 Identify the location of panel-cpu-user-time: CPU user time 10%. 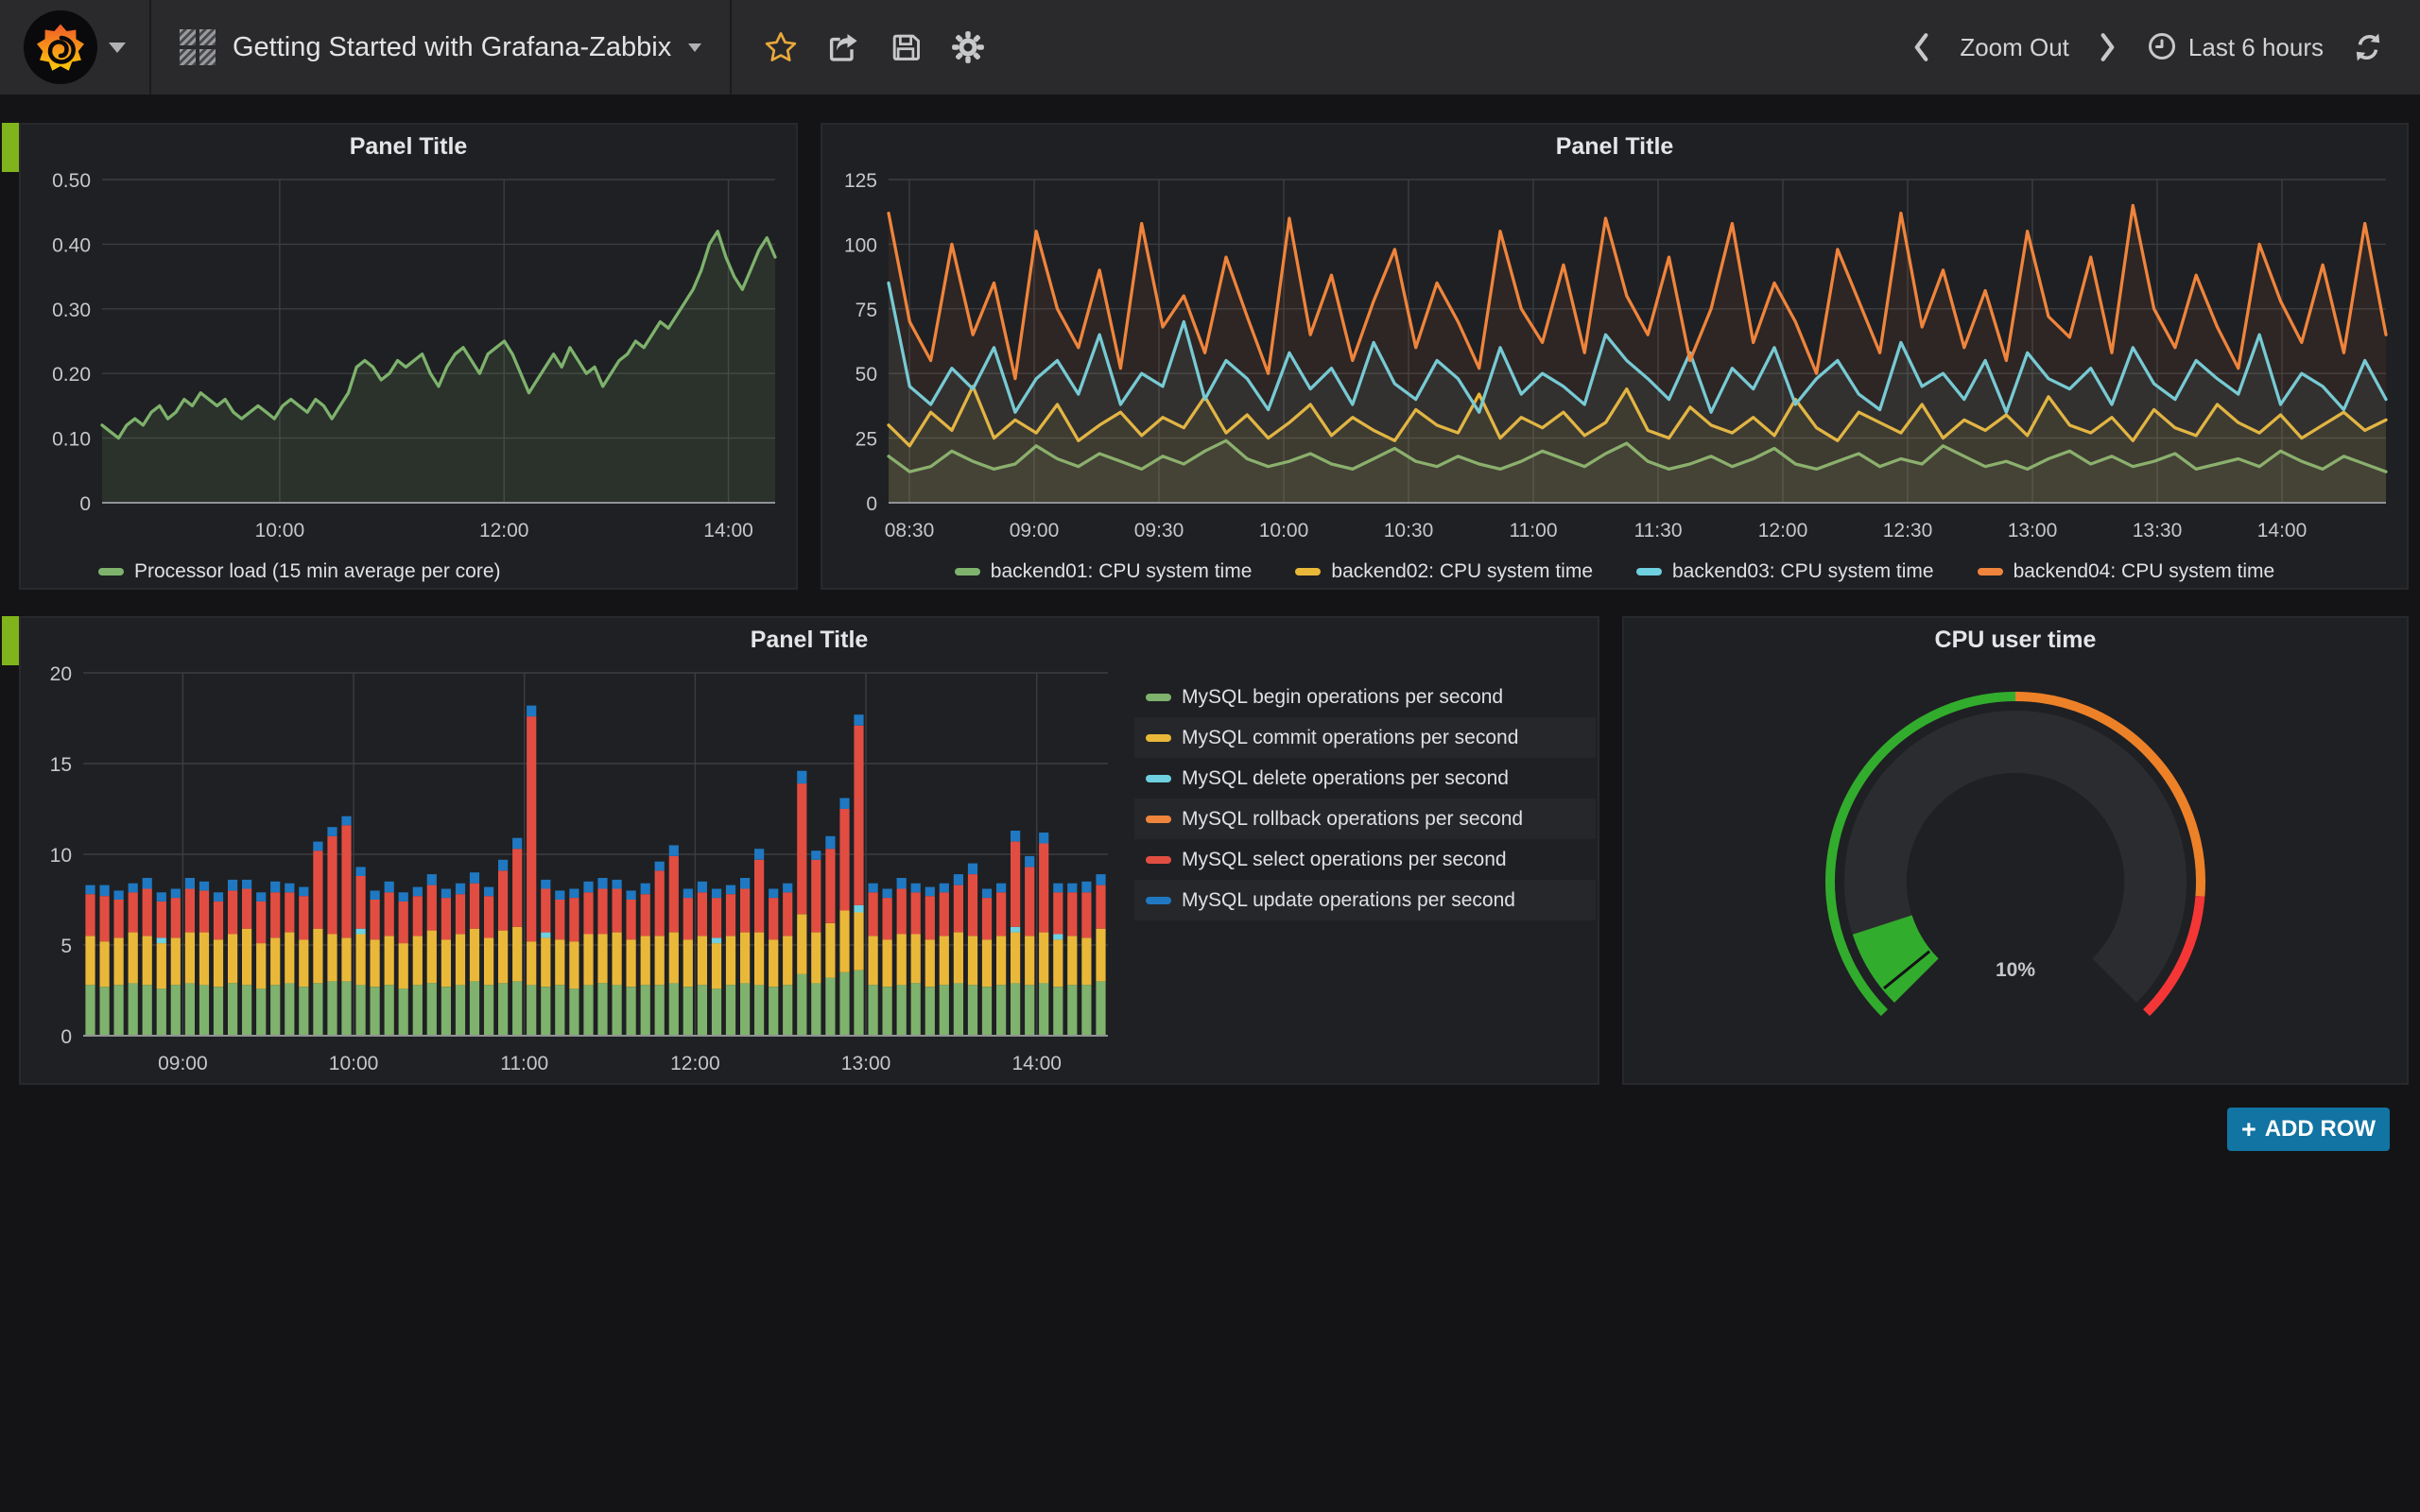
(2015, 850).